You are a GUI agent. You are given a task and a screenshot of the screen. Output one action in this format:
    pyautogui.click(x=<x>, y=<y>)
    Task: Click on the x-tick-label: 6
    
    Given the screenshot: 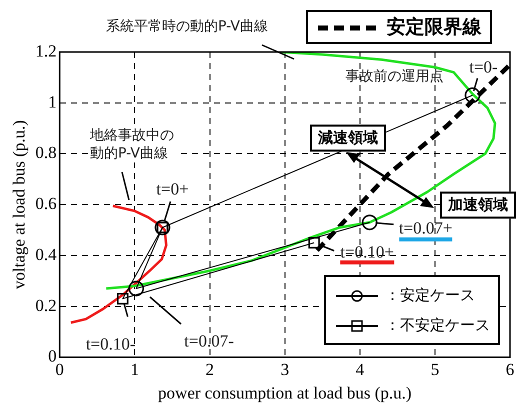 What is the action you would take?
    pyautogui.click(x=510, y=369)
    